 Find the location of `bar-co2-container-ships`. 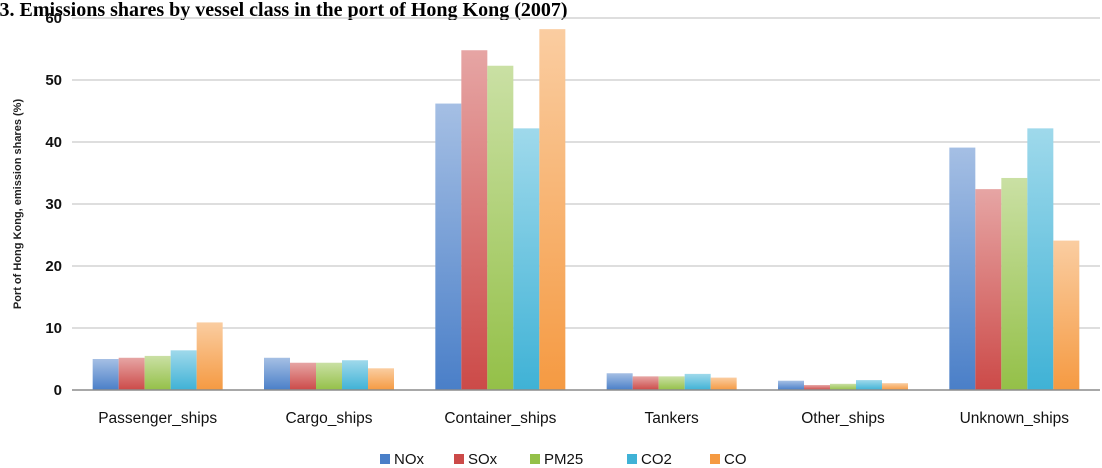

bar-co2-container-ships is located at coordinates (526, 259).